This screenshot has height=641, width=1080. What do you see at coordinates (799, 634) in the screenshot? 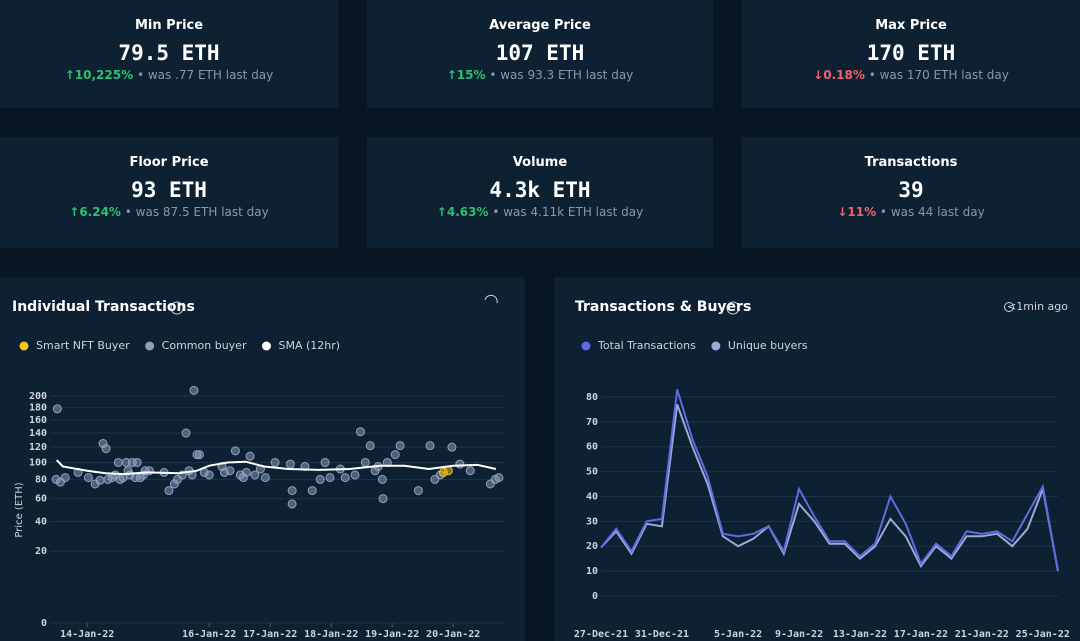
I see `x-tick-label: 9-Jan-22` at bounding box center [799, 634].